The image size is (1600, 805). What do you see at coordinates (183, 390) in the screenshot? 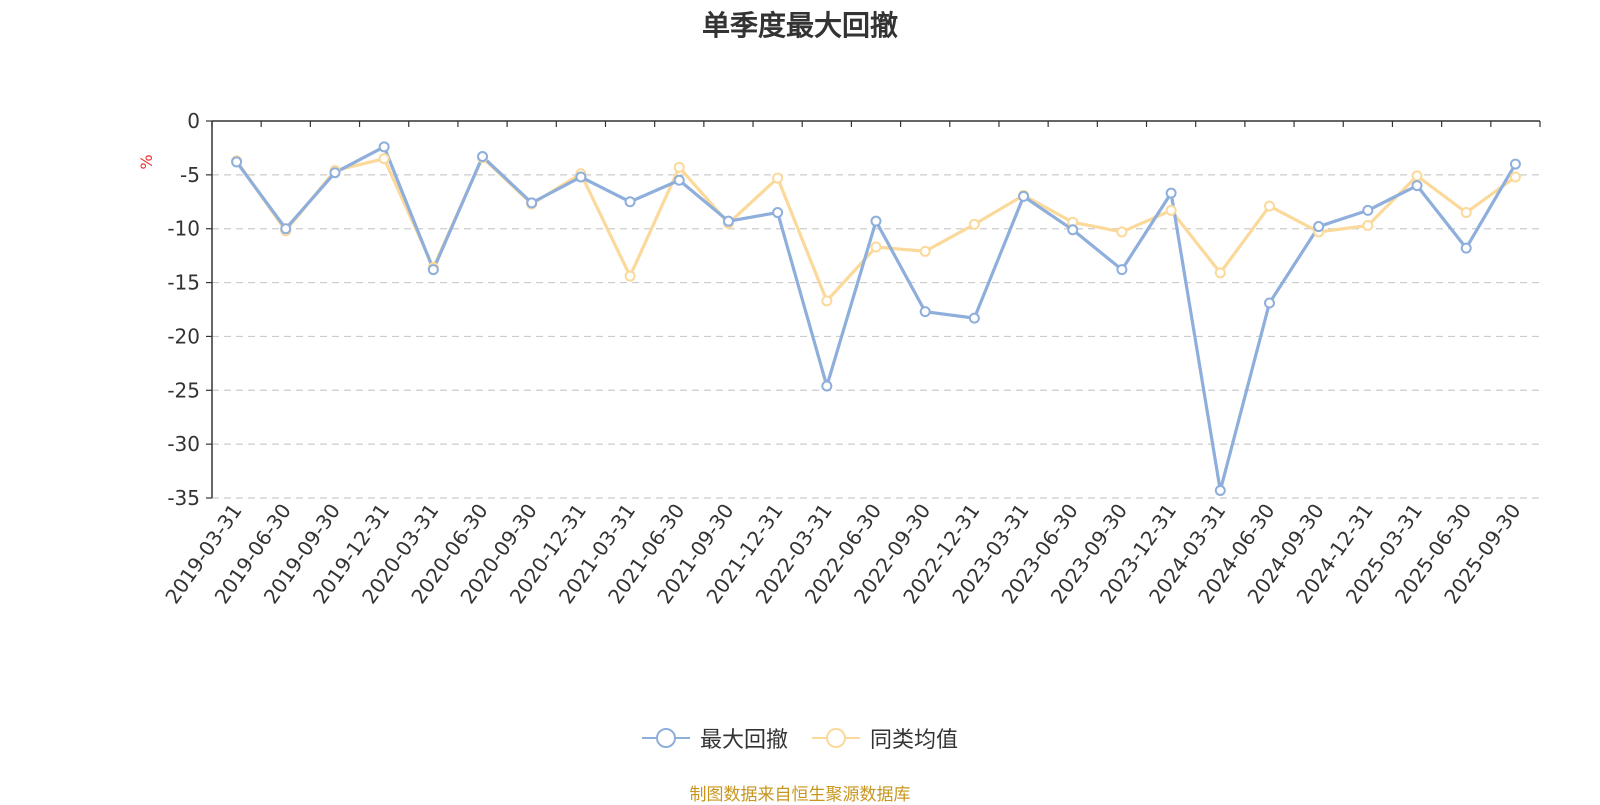
I see `y-tick-label-5: -25` at bounding box center [183, 390].